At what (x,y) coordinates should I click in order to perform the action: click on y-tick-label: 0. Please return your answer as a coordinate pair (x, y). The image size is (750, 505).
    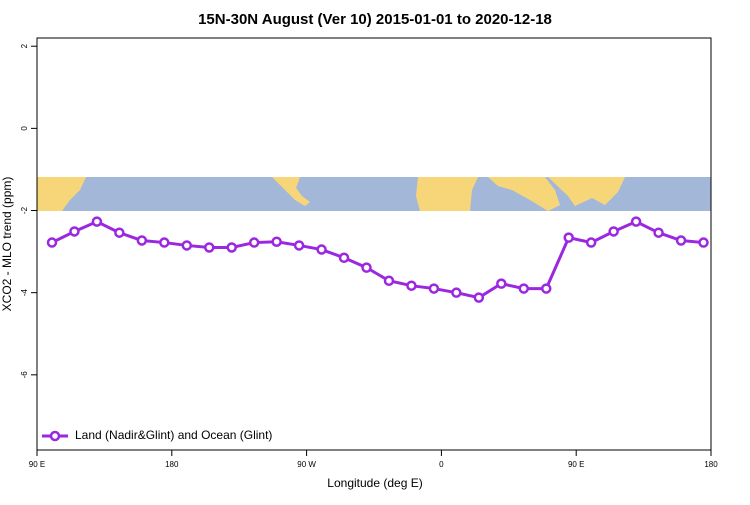
    Looking at the image, I should click on (24, 128).